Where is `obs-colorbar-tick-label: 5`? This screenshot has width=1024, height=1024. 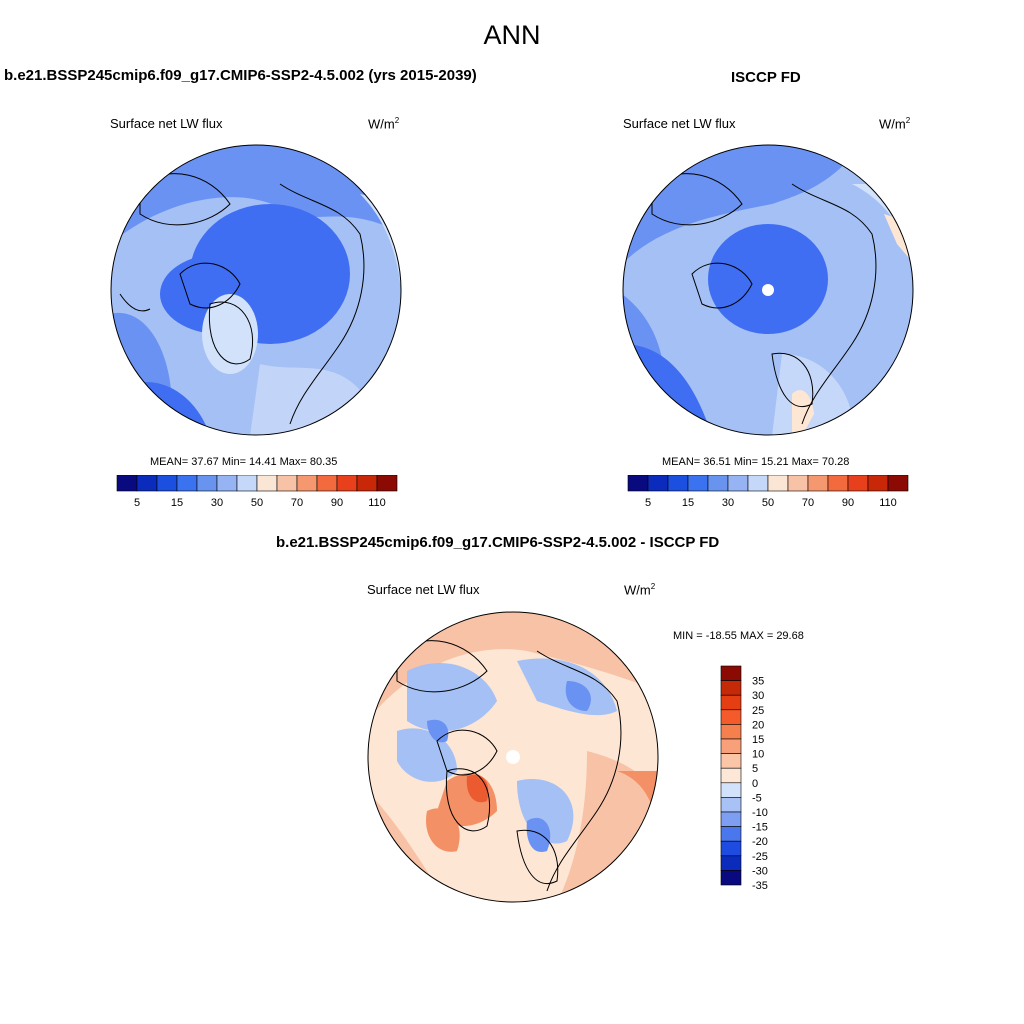
obs-colorbar-tick-label: 5 is located at coordinates (648, 503).